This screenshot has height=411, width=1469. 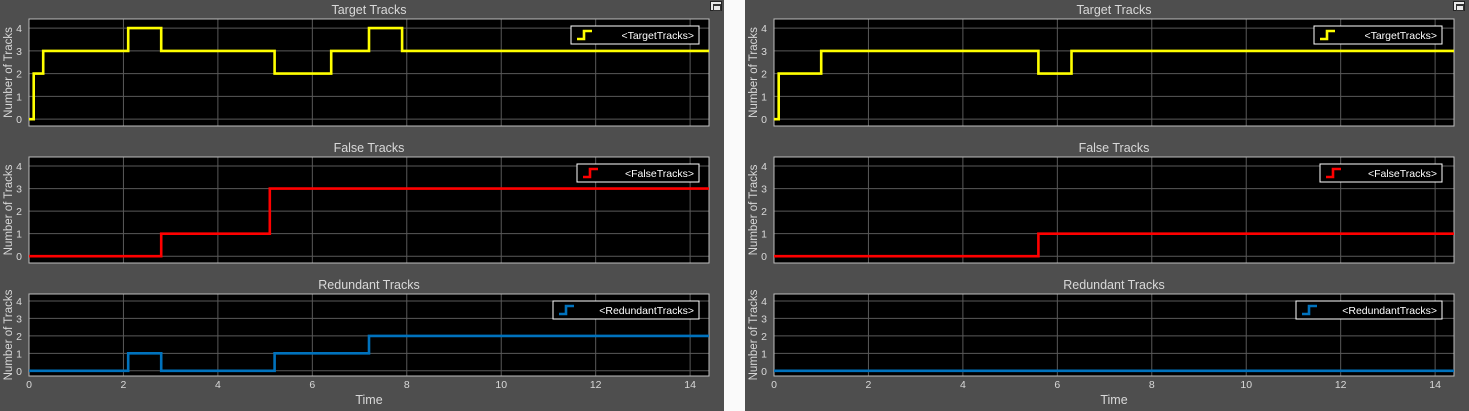 What do you see at coordinates (312, 385) in the screenshot?
I see `x-tick-label: 6` at bounding box center [312, 385].